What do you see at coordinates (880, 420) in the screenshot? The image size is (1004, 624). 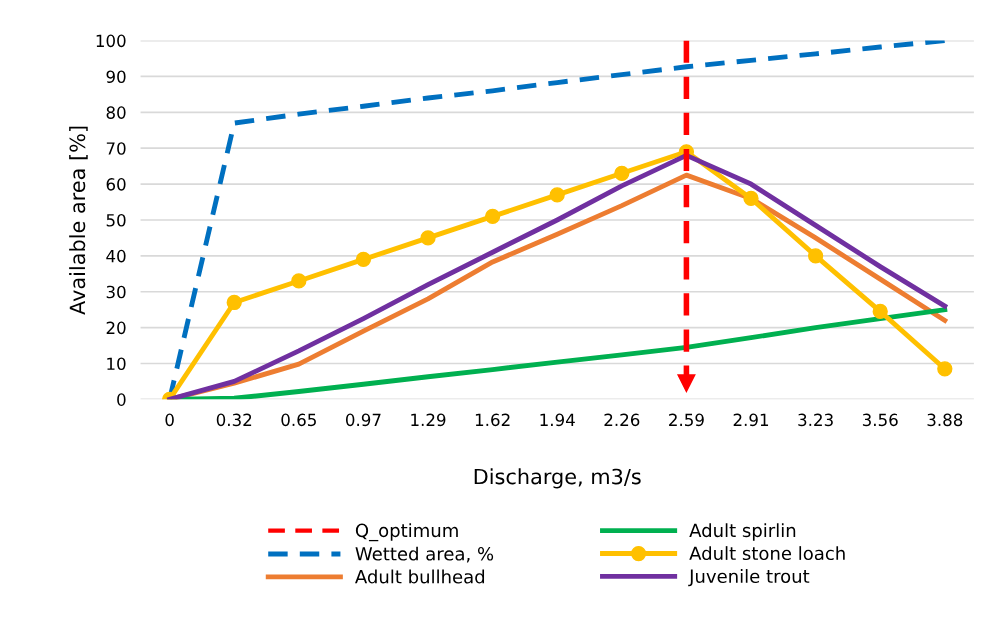 I see `x-tick-label: 3.56` at bounding box center [880, 420].